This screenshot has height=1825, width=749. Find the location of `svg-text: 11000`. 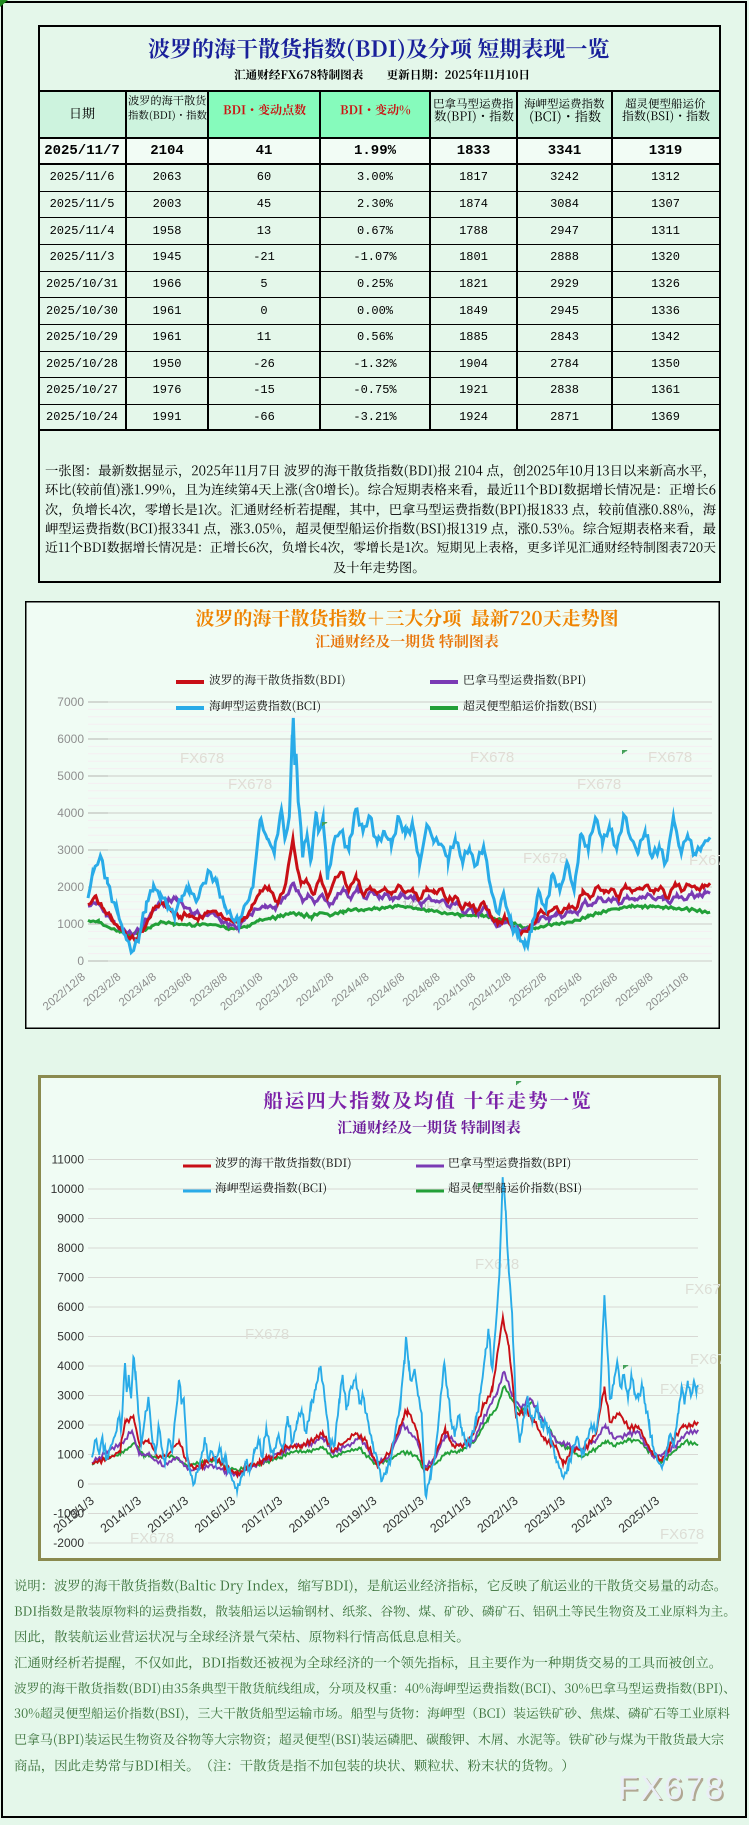

svg-text: 11000 is located at coordinates (68, 1160).